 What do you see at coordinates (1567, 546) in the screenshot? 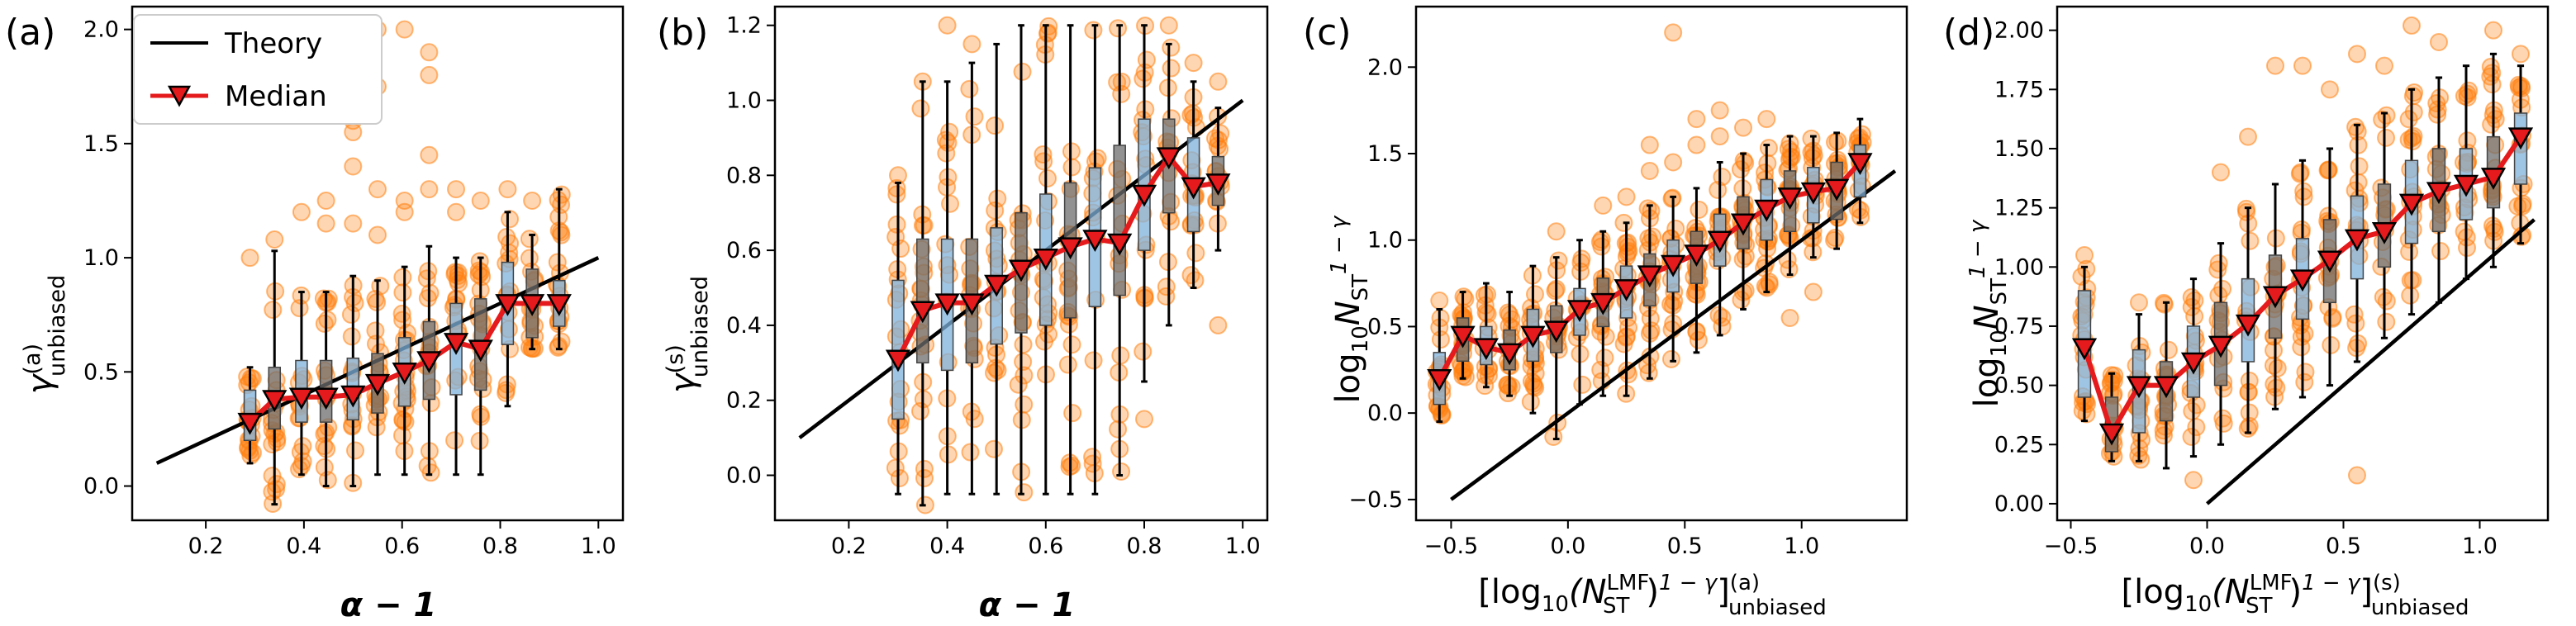
I see `x-tick-label: 0.0` at bounding box center [1567, 546].